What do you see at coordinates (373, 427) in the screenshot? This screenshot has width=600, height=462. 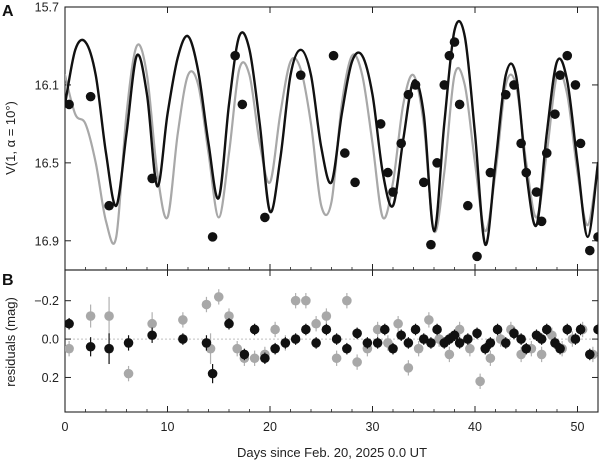 I see `x-tick-label: 30` at bounding box center [373, 427].